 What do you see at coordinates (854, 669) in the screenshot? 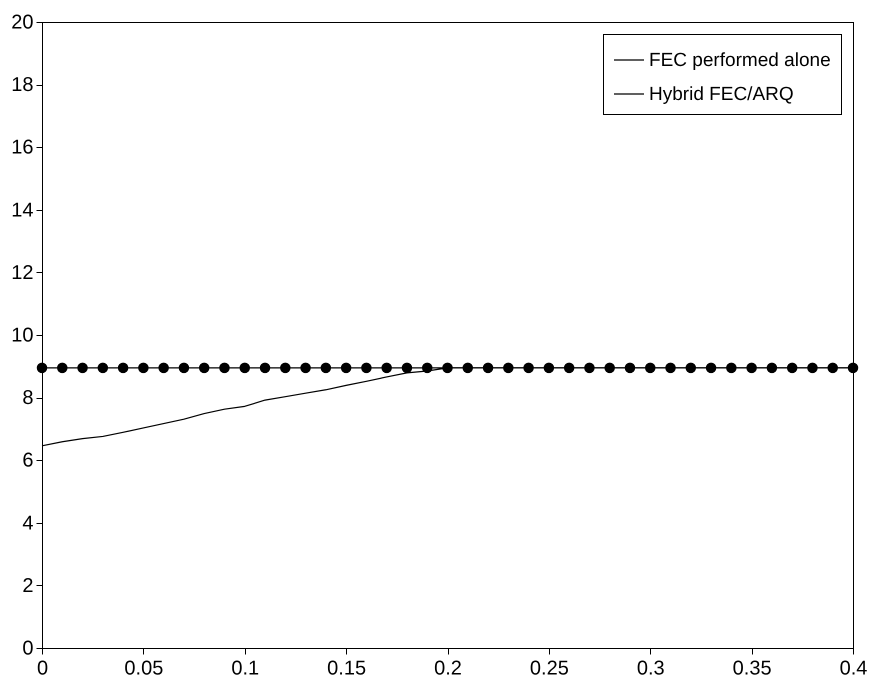
I see `x-tick-label: 0.4` at bounding box center [854, 669].